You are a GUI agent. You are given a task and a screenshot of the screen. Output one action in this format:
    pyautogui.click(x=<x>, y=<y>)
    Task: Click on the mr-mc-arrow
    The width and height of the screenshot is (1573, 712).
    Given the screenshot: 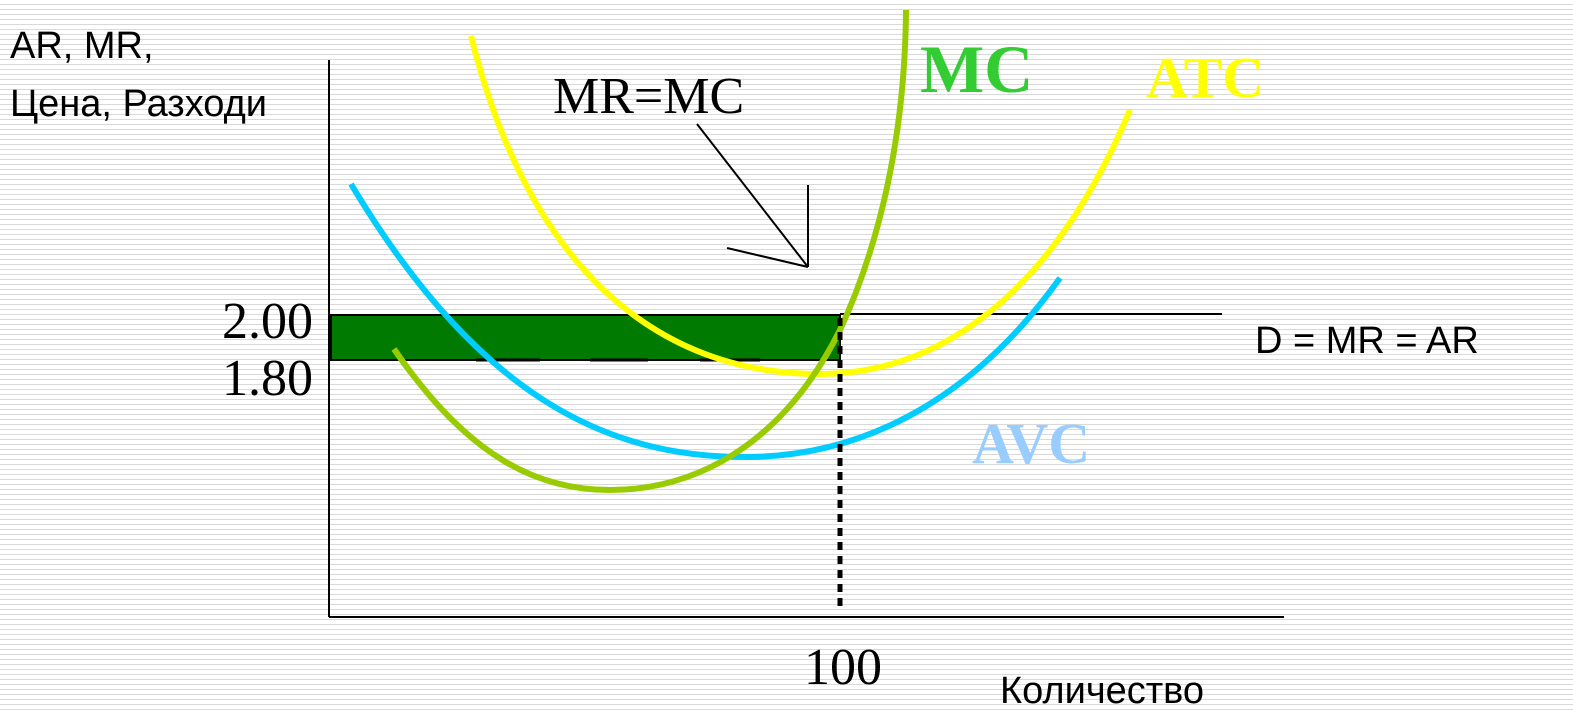 What is the action you would take?
    pyautogui.click(x=752, y=195)
    